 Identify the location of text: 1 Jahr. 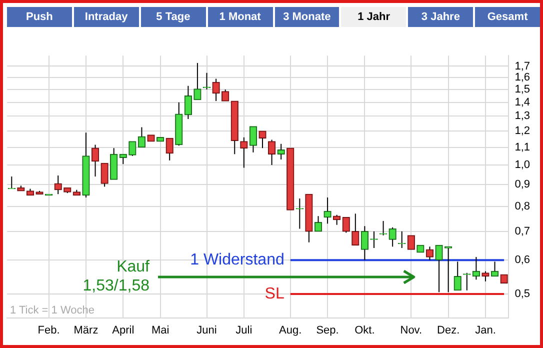
(373, 17).